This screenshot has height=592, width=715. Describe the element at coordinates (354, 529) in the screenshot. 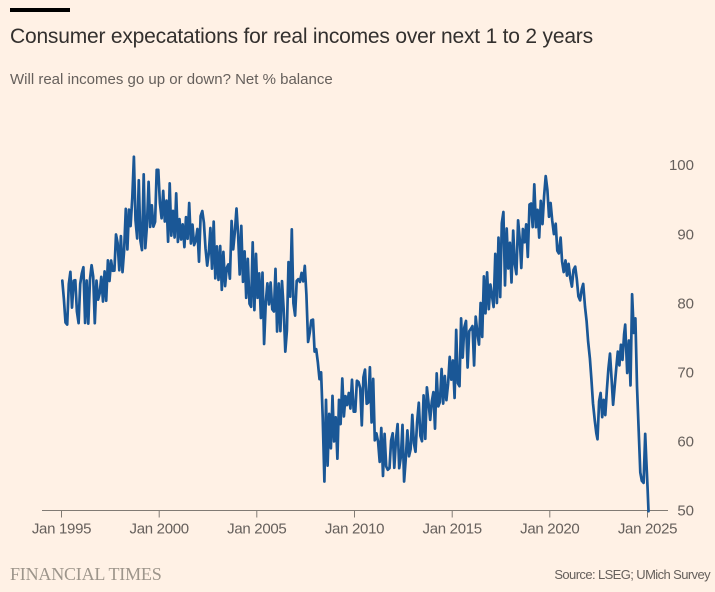

I see `svg-text: Jan 2010` at that location.